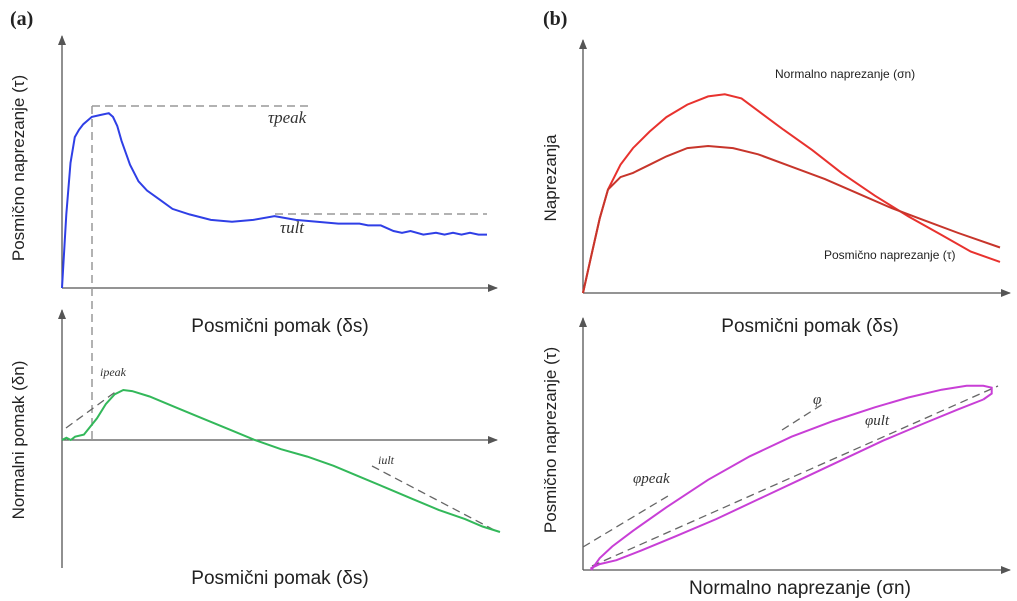 This screenshot has width=1017, height=601. What do you see at coordinates (651, 479) in the screenshot?
I see `phi-peak-label: φpeak` at bounding box center [651, 479].